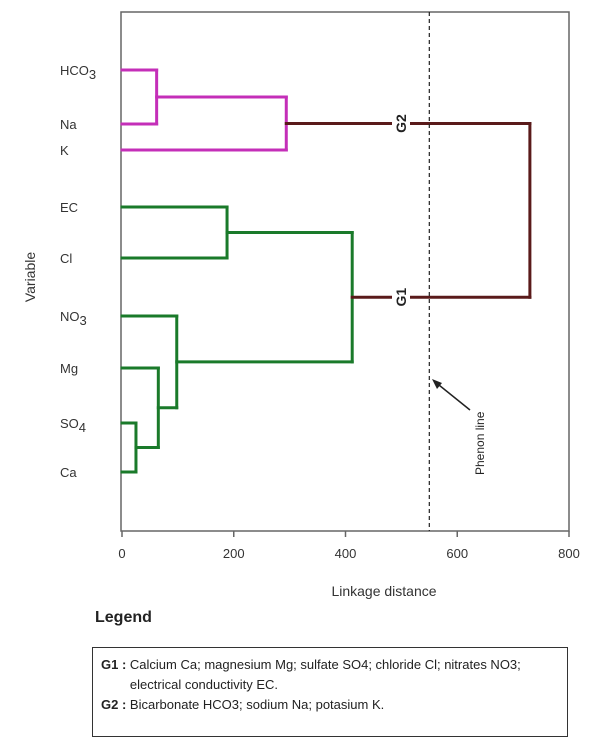 This screenshot has height=737, width=594. I want to click on x-tick-label-0: 0, so click(121, 553).